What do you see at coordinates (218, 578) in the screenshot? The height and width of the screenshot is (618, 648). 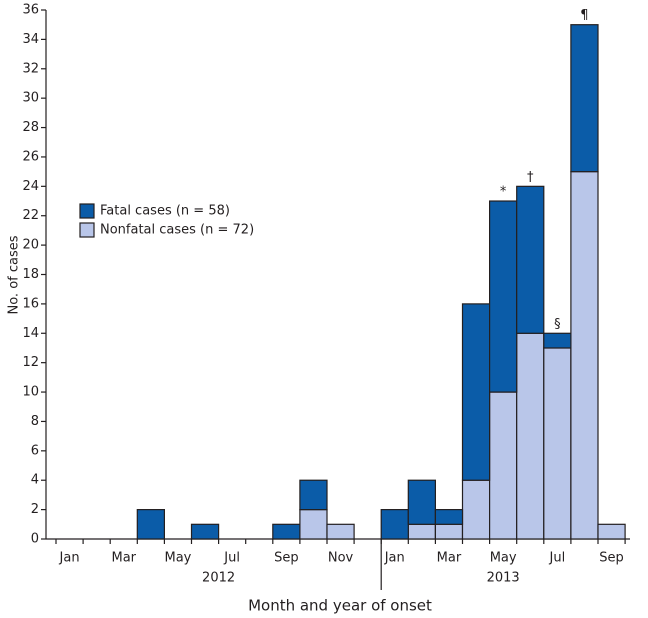 I see `year-label: 2012` at bounding box center [218, 578].